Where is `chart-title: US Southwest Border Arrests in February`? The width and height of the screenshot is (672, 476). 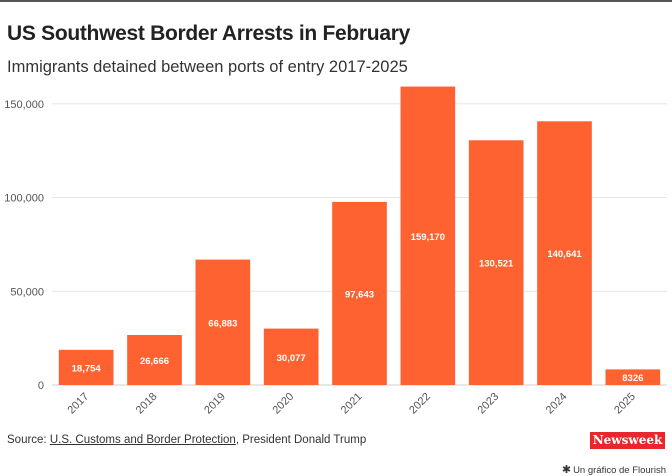
chart-title: US Southwest Border Arrests in February is located at coordinates (208, 33).